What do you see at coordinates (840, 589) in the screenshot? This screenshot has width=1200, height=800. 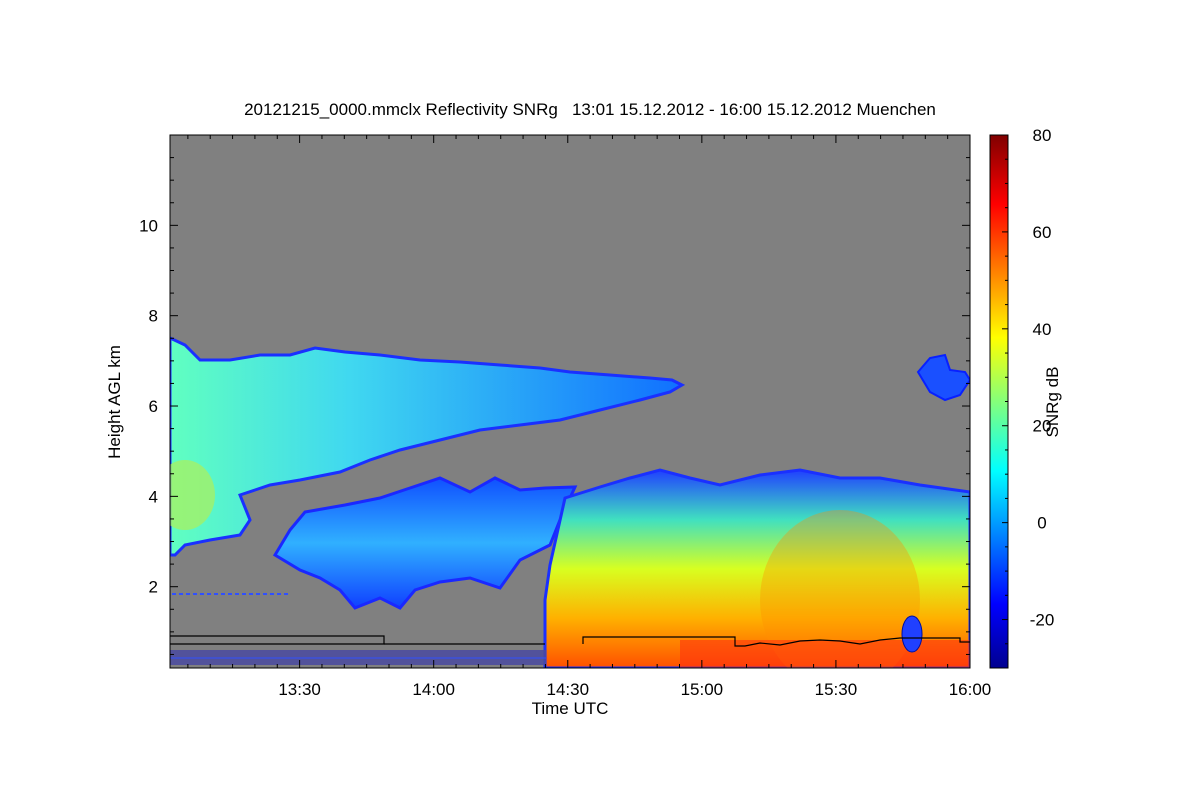 I see `precipitation-core` at bounding box center [840, 589].